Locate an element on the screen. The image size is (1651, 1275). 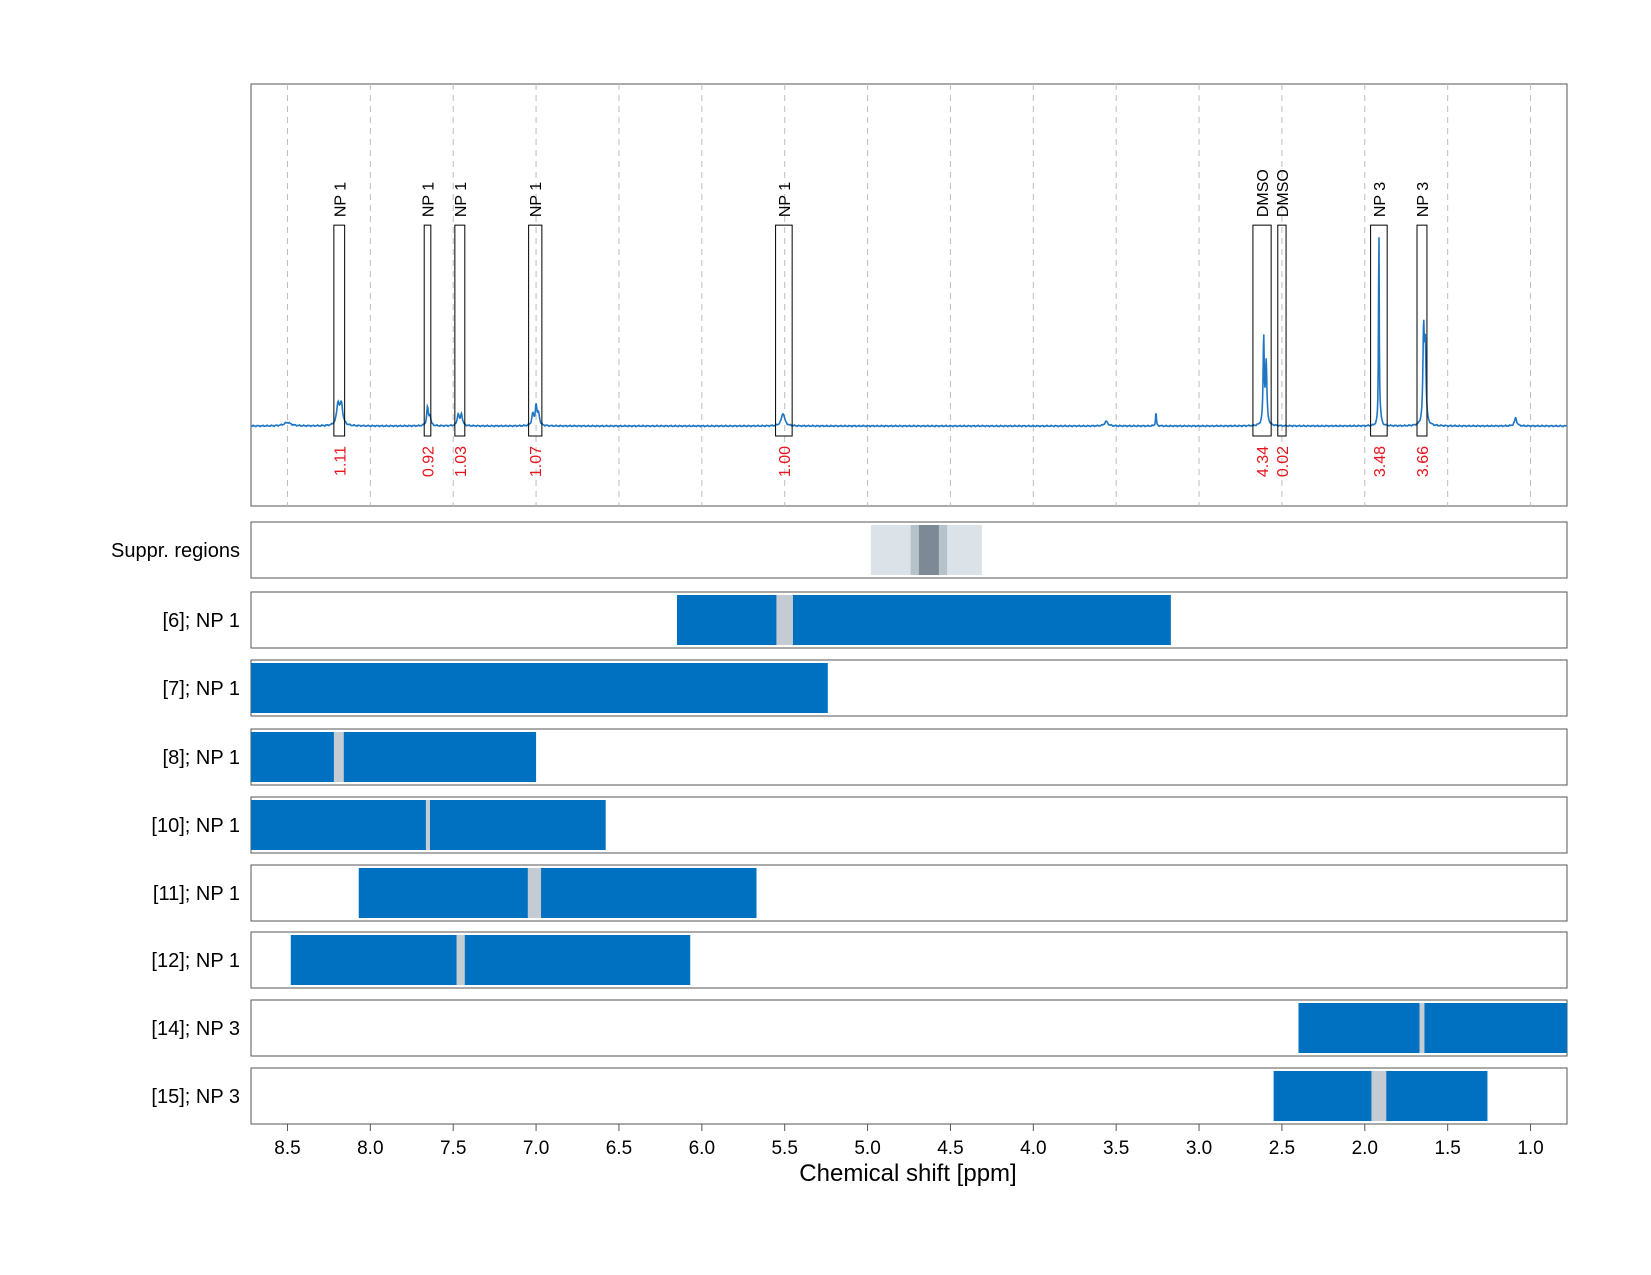
x-tick-label: 4.5 is located at coordinates (950, 1148).